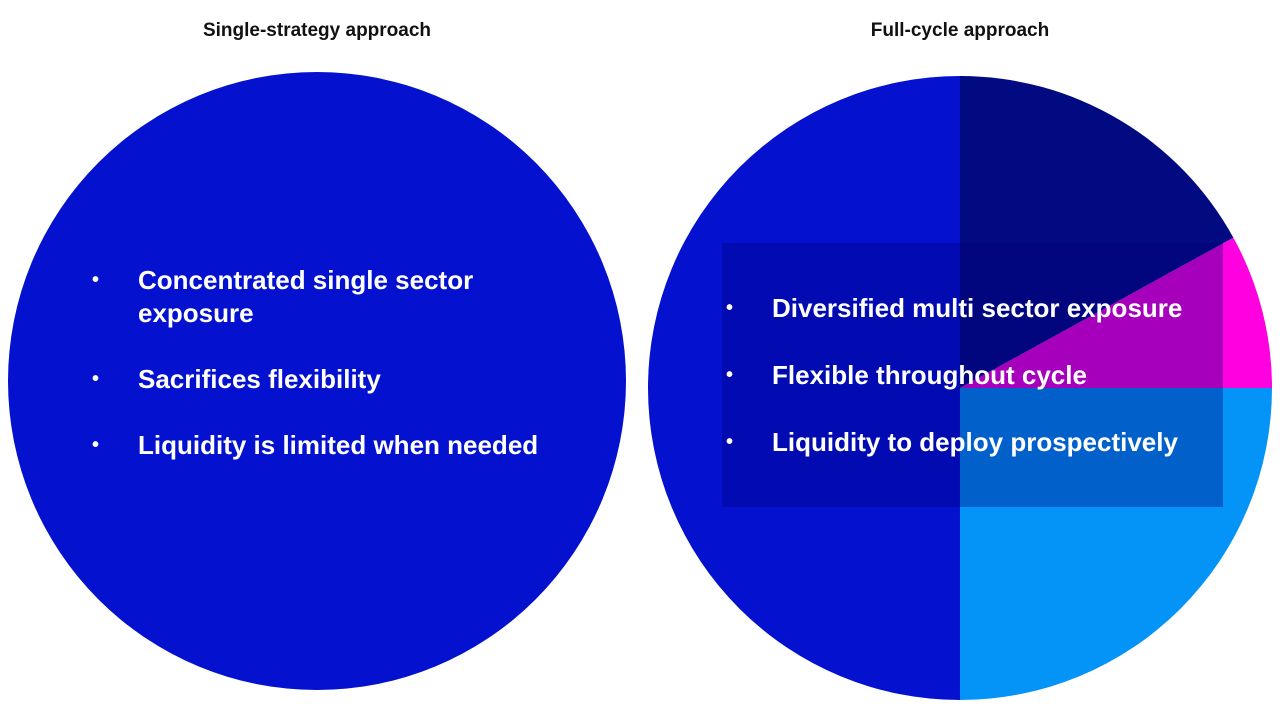  I want to click on left-bullet-item: • Concentrated single sector exposure, so click(322, 297).